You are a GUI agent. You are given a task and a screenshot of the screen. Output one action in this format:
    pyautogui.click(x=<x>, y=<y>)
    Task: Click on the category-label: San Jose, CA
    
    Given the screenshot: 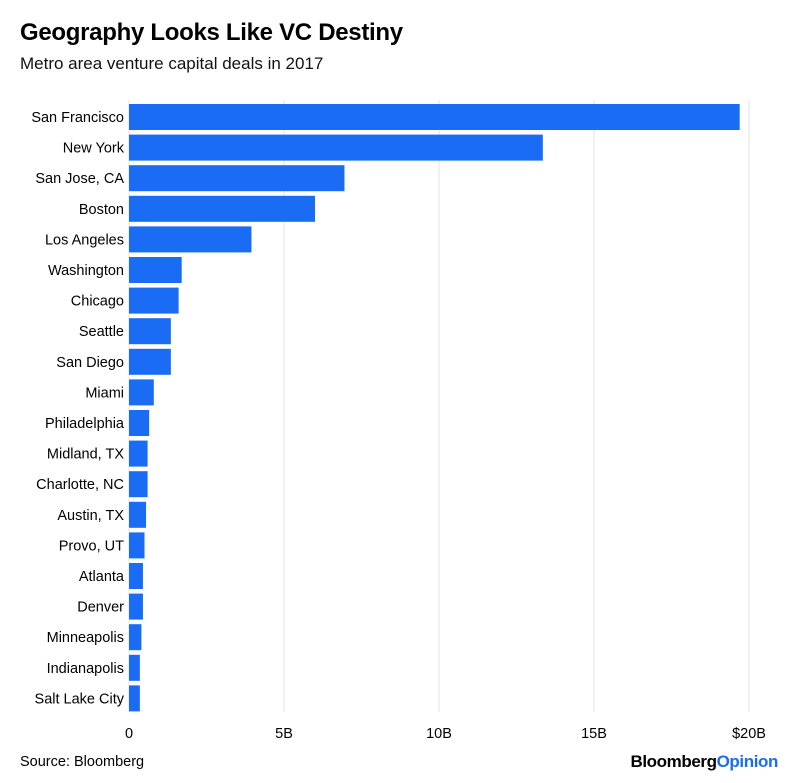 What is the action you would take?
    pyautogui.click(x=79, y=179)
    